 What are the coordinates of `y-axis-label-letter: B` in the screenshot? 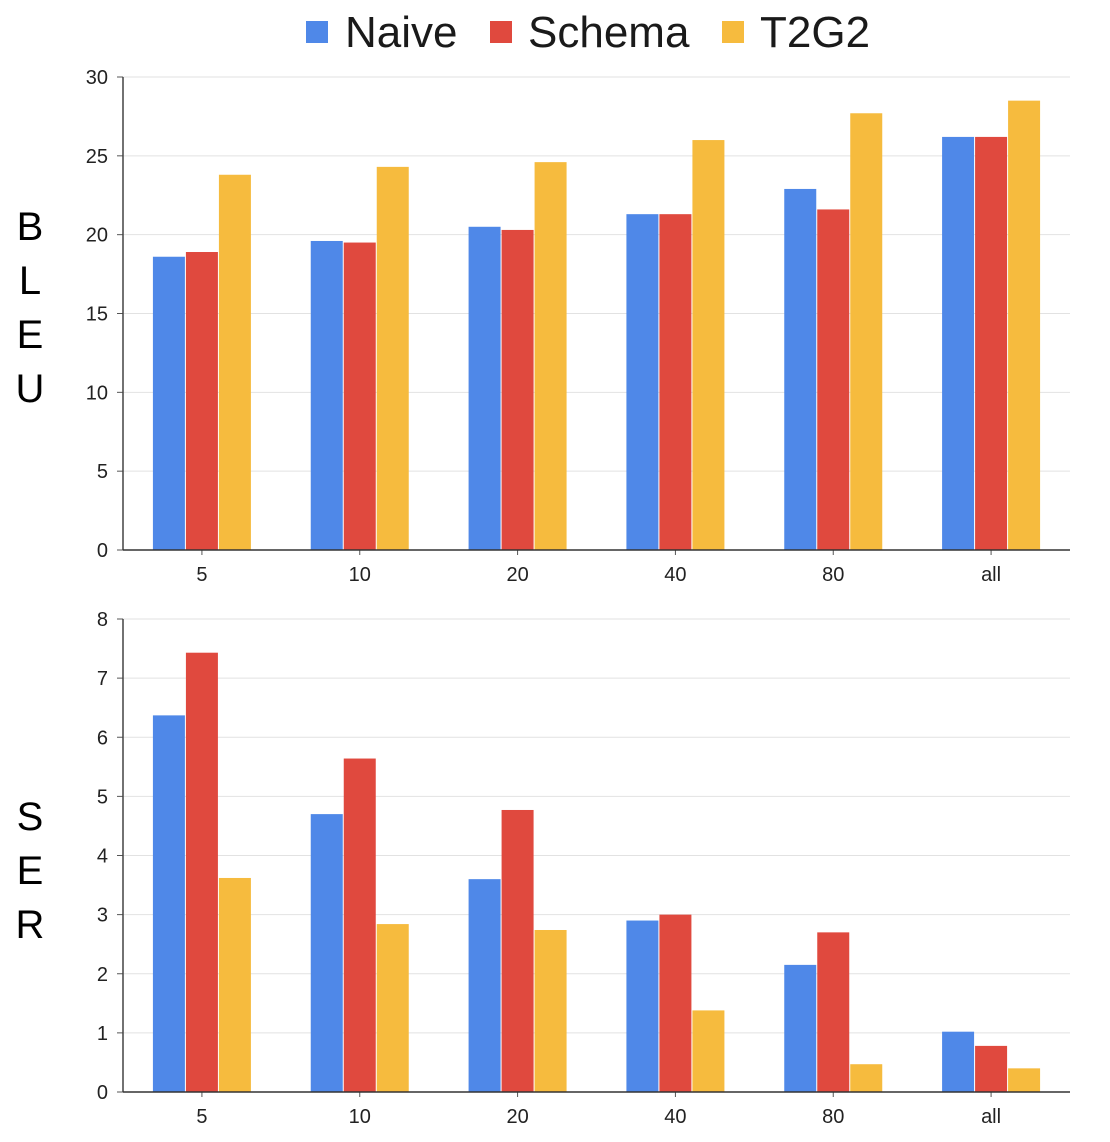 It's located at (30, 227).